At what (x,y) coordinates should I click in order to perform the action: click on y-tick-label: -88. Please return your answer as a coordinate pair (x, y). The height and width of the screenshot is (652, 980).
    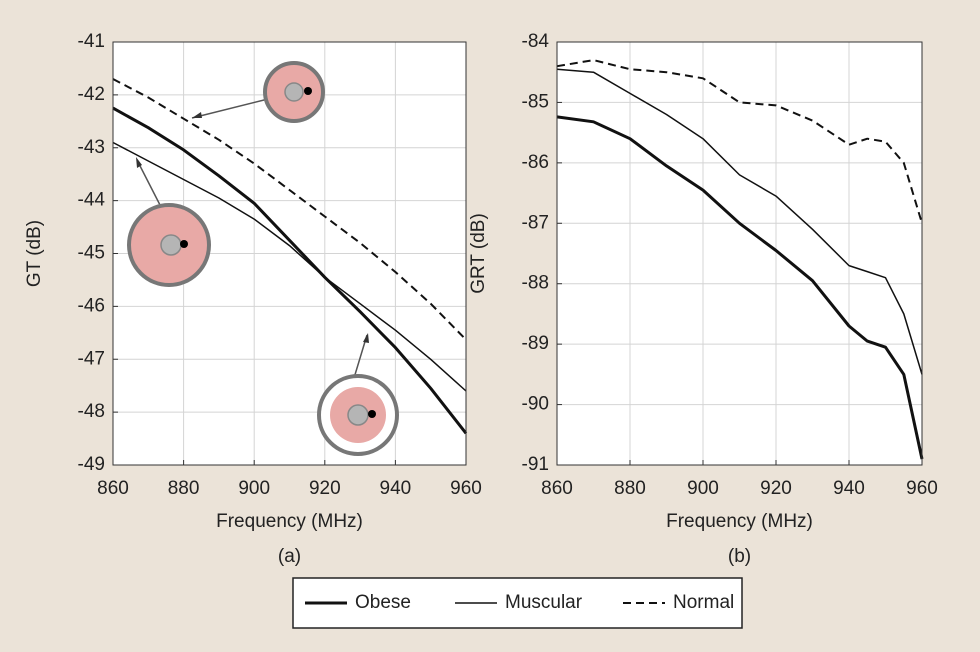
    Looking at the image, I should click on (535, 283).